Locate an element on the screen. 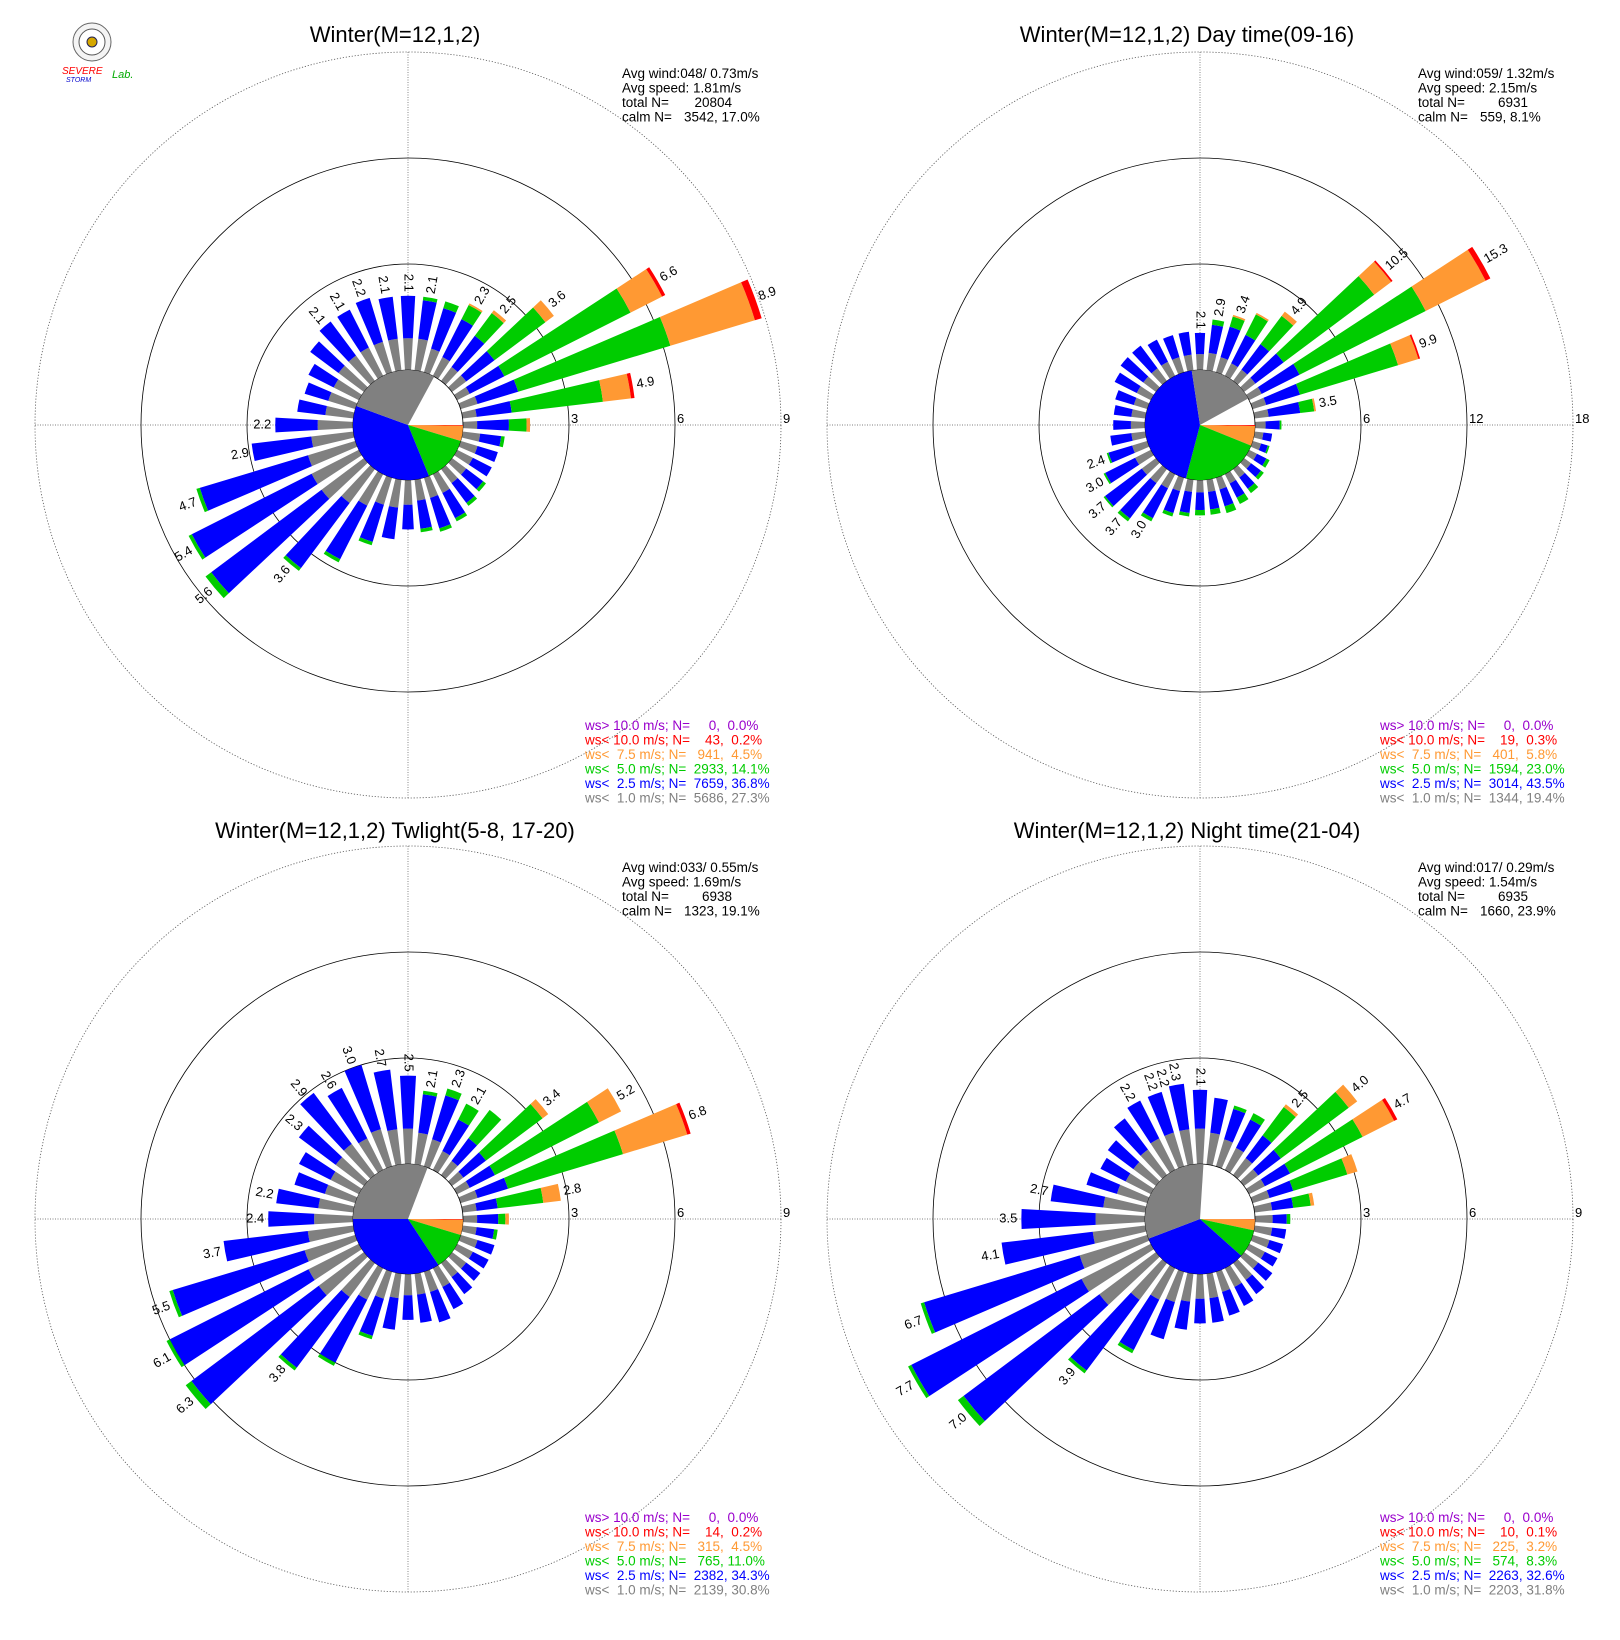  legend-entry: ws< 5.0 m/s; N= 765, 11.0% is located at coordinates (674, 1561).